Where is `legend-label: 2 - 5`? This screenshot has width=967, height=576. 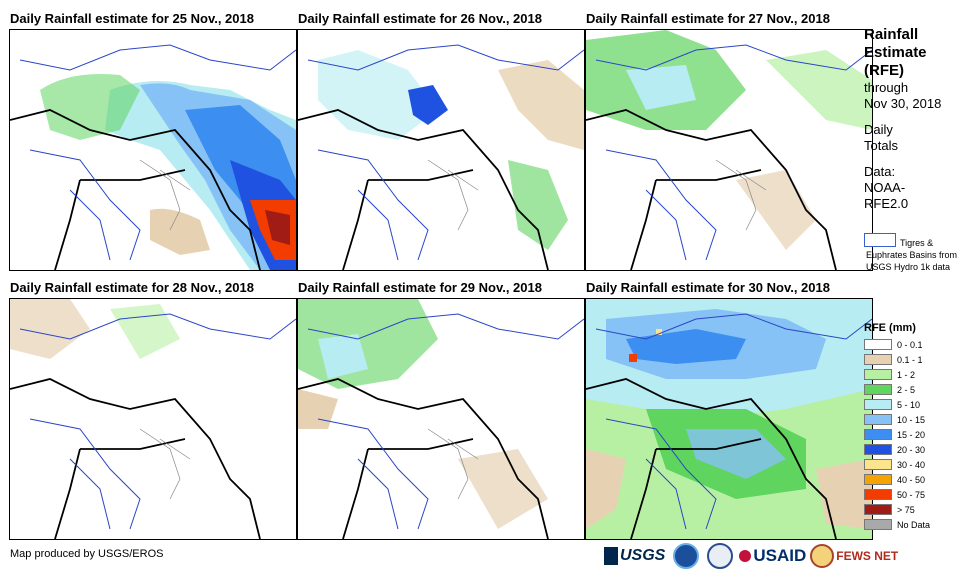 legend-label: 2 - 5 is located at coordinates (906, 389).